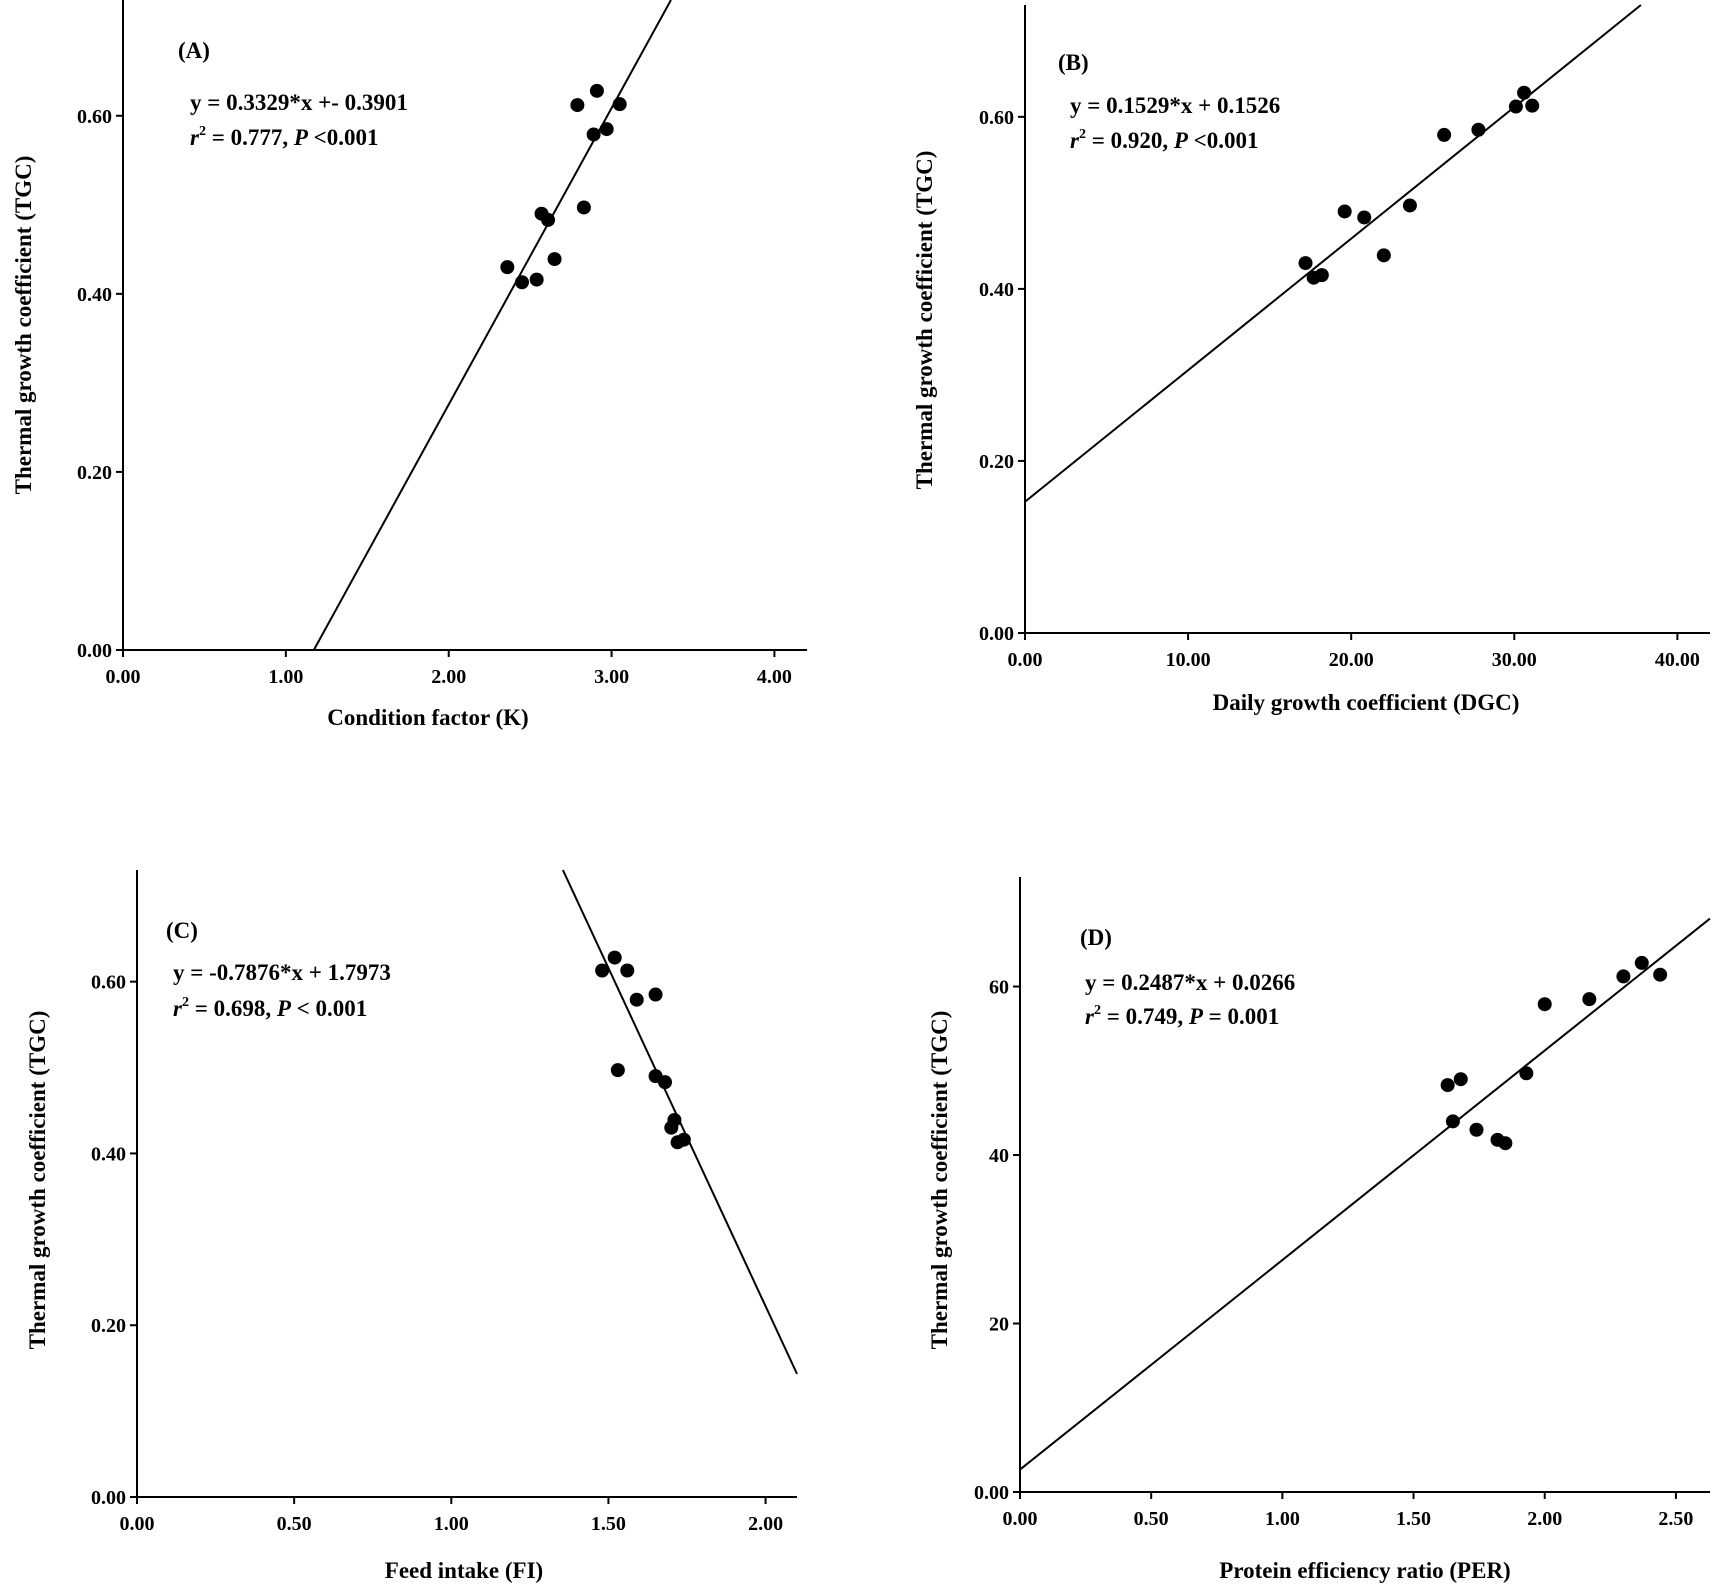  Describe the element at coordinates (774, 677) in the screenshot. I see `x-tick-label: 4.00` at that location.